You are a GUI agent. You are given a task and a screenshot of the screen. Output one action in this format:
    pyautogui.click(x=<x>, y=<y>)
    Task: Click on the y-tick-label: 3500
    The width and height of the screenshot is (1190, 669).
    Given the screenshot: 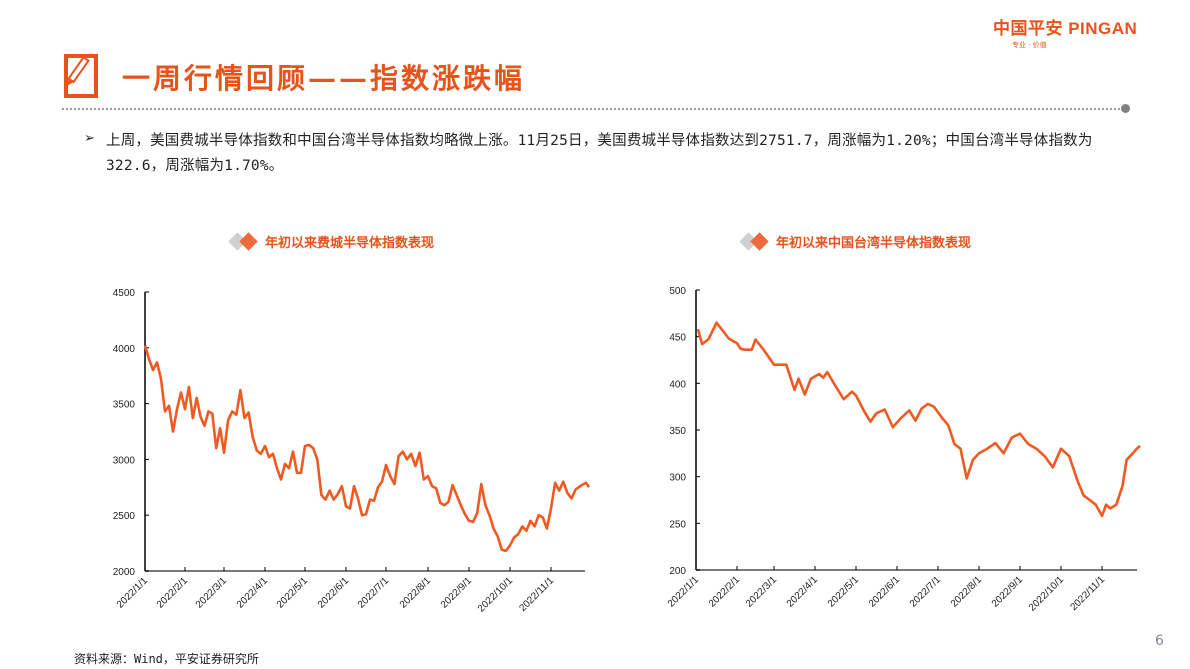 What is the action you would take?
    pyautogui.click(x=124, y=405)
    